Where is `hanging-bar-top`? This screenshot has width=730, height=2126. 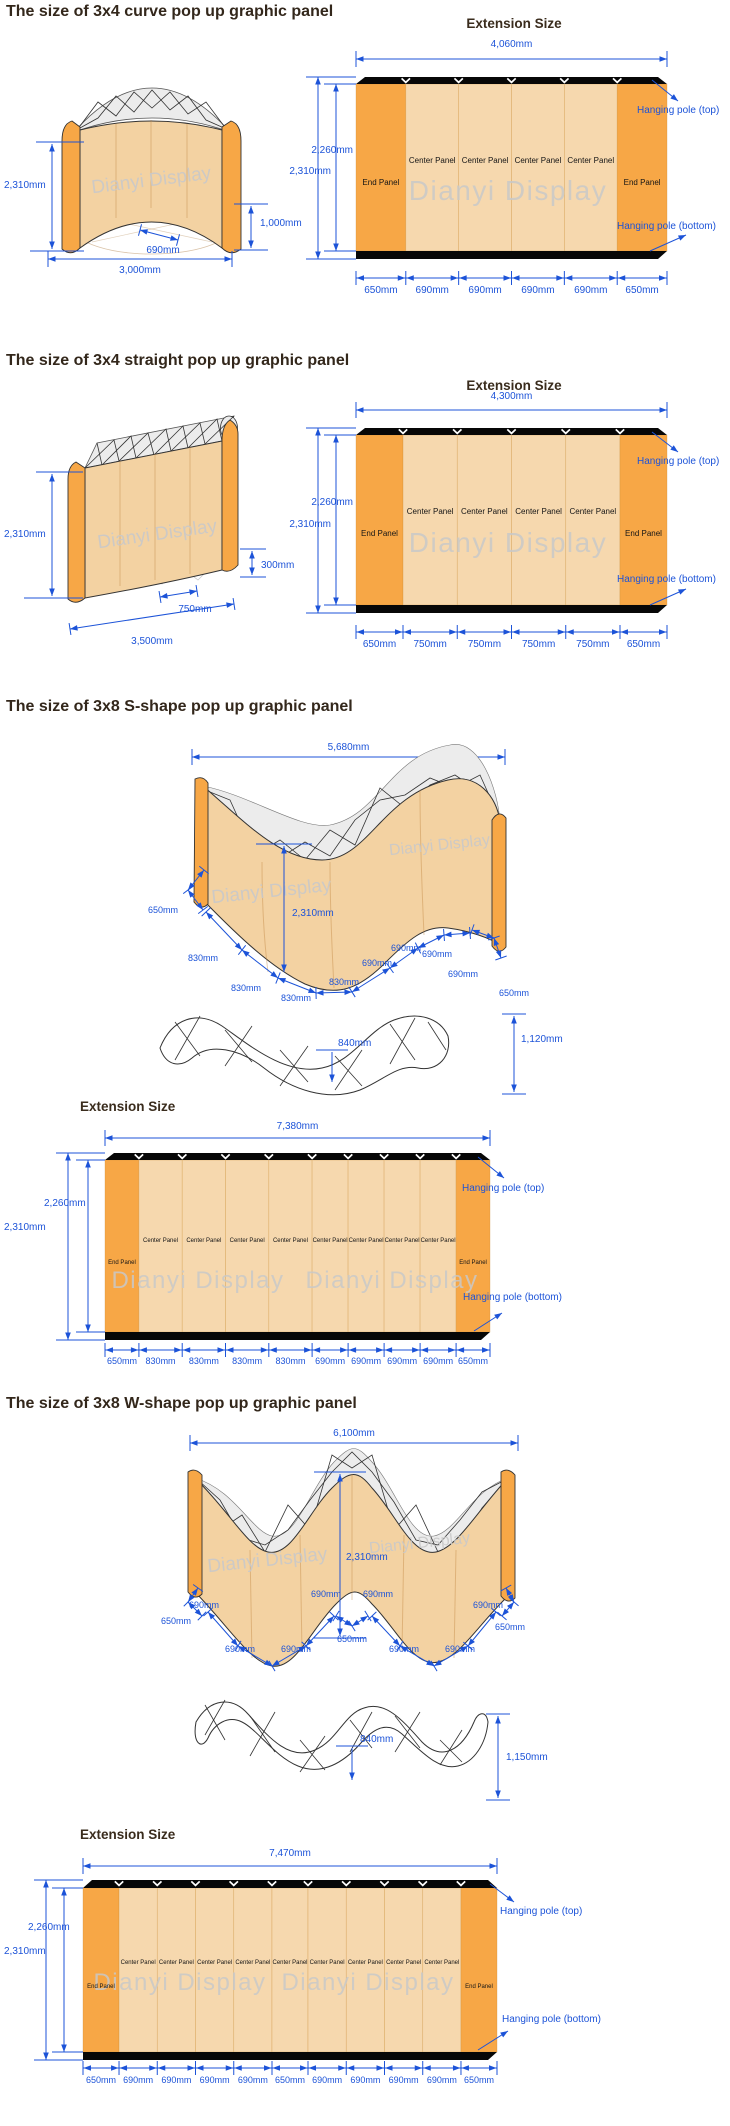
hanging-bar-top is located at coordinates (511, 431).